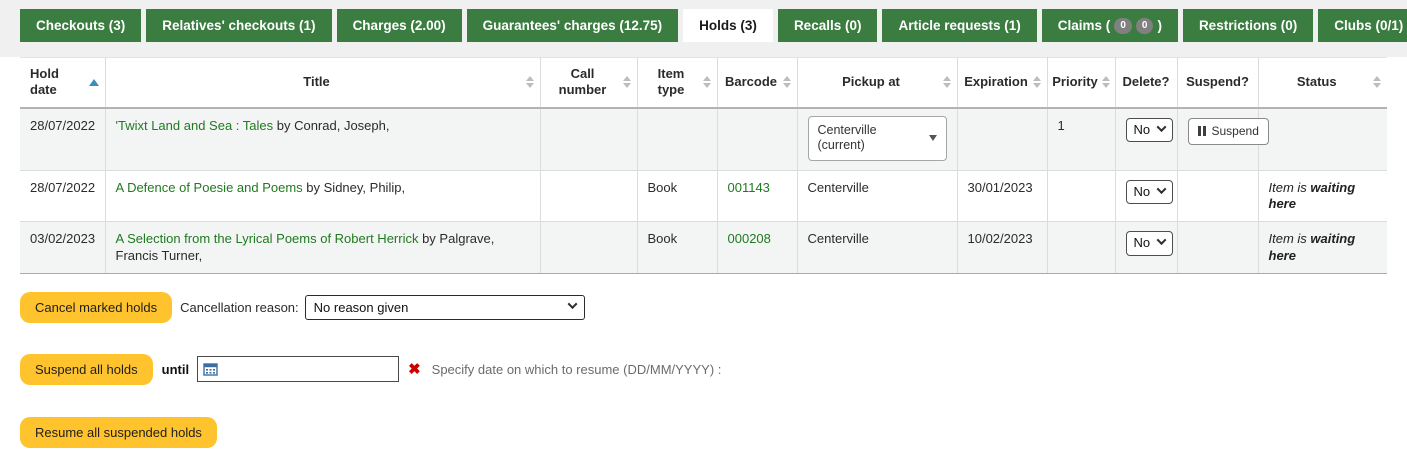 The height and width of the screenshot is (454, 1407). I want to click on column-header-hold-date: Hold date, so click(63, 83).